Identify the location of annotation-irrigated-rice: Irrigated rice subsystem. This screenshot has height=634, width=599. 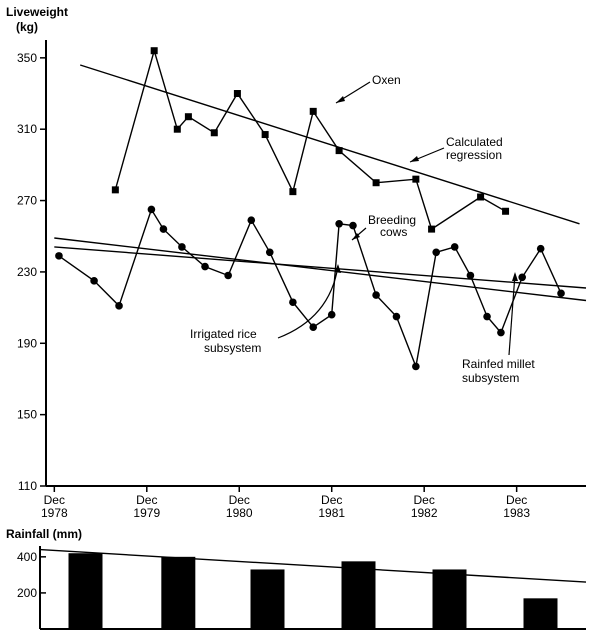
(265, 309).